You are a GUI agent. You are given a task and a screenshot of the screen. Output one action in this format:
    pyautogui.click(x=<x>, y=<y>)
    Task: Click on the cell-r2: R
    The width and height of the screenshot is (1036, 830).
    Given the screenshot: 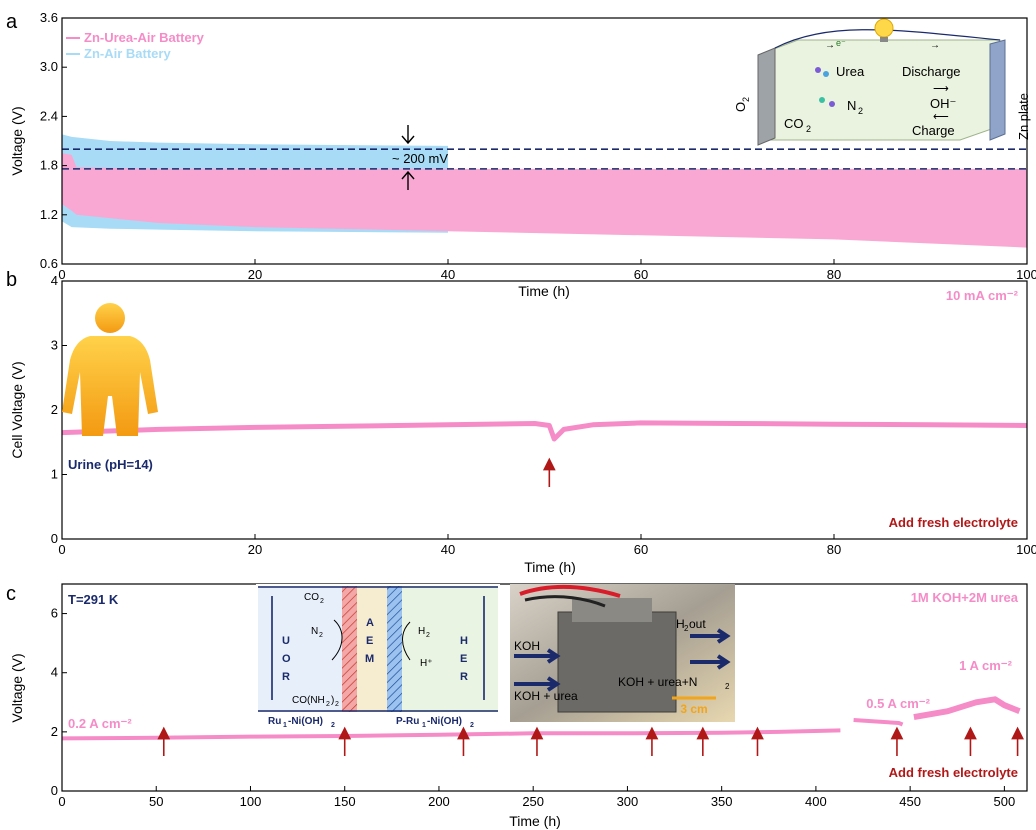 What is the action you would take?
    pyautogui.click(x=464, y=677)
    